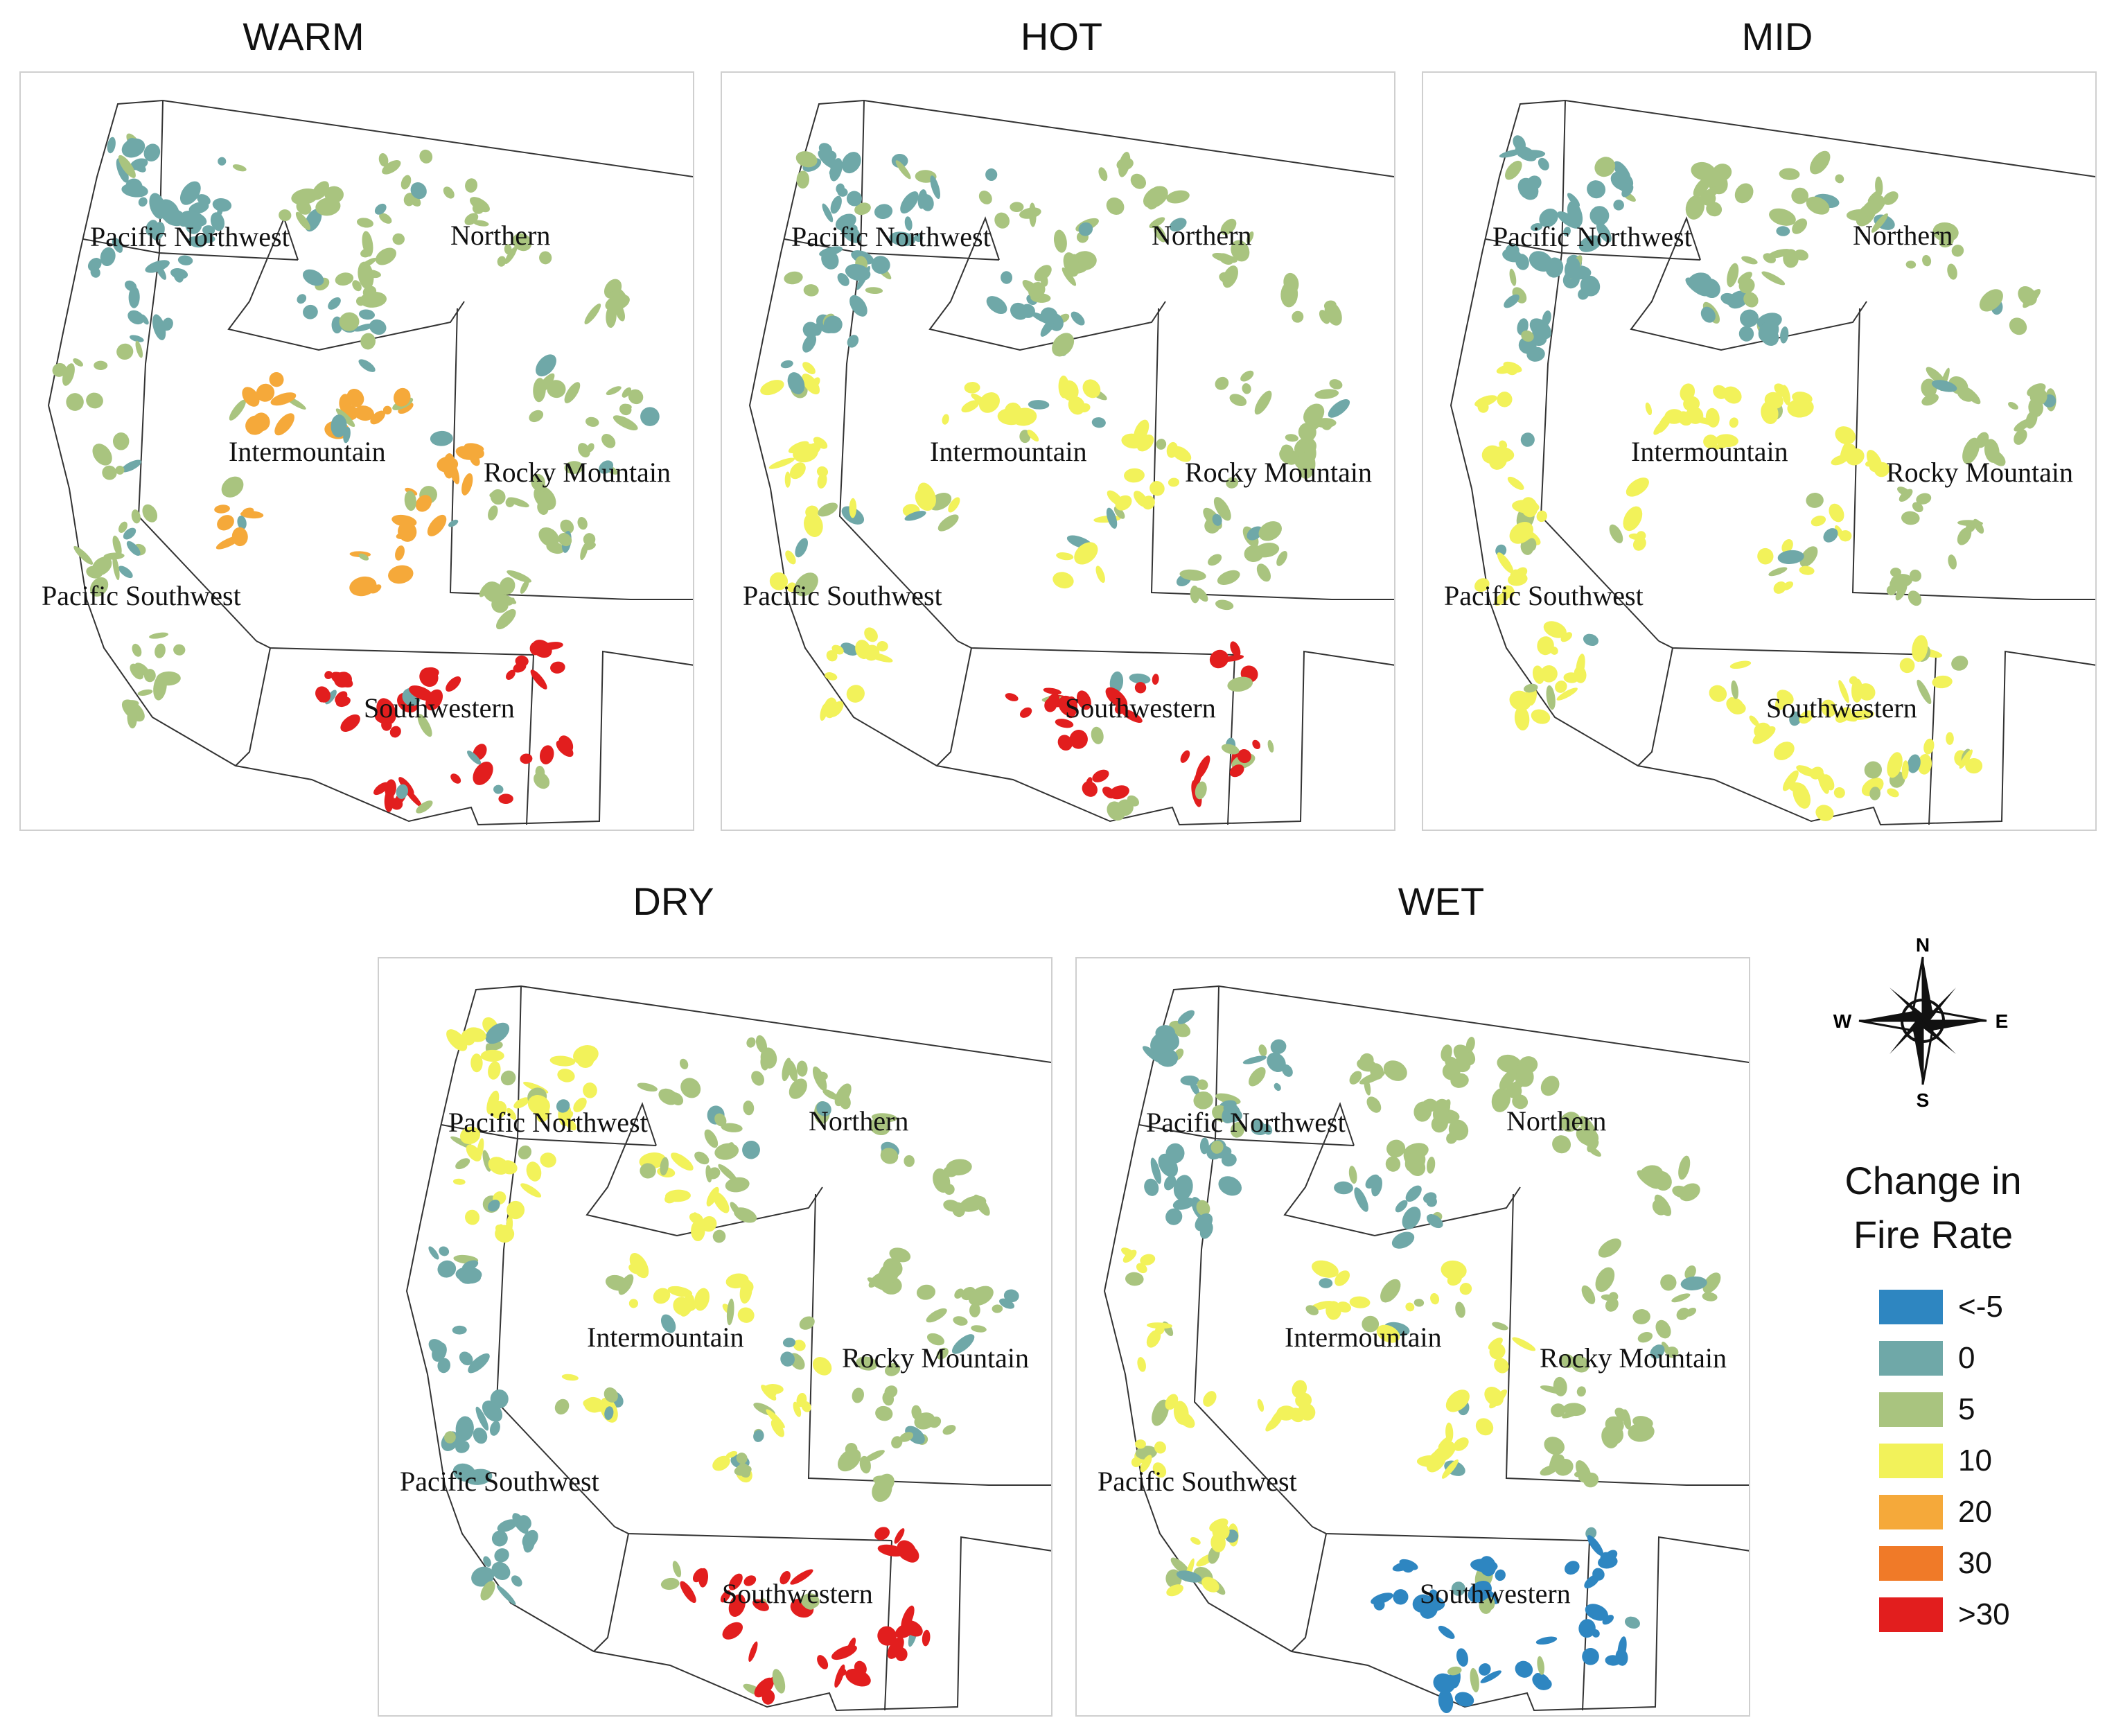  What do you see at coordinates (1442, 901) in the screenshot?
I see `panel-title-wet: WET` at bounding box center [1442, 901].